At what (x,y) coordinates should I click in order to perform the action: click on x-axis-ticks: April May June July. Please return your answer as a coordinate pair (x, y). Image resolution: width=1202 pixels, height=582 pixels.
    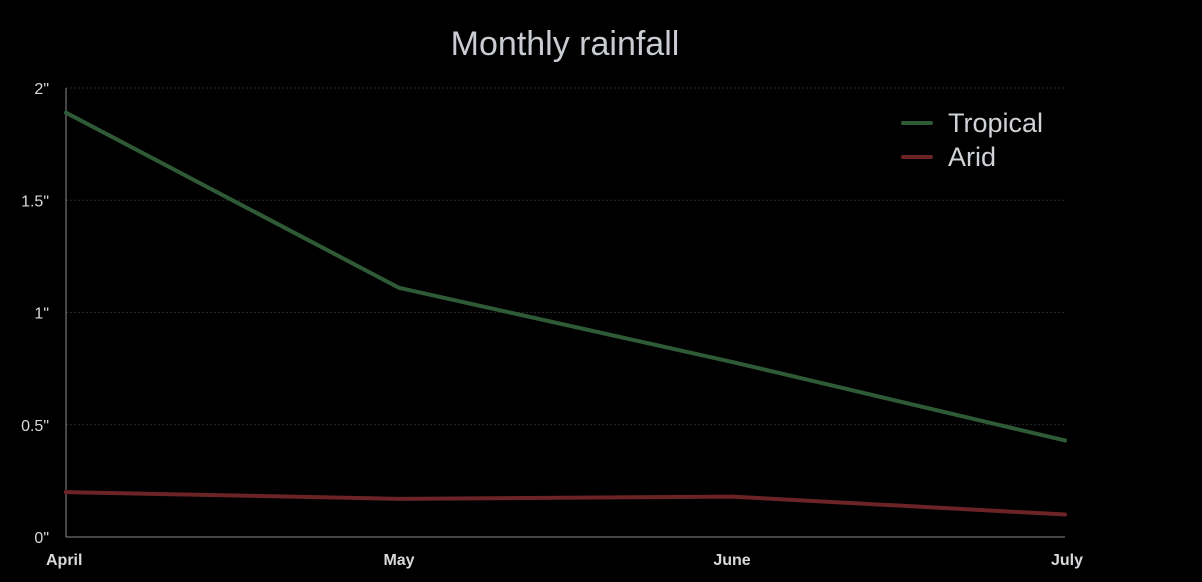
    Looking at the image, I should click on (564, 560).